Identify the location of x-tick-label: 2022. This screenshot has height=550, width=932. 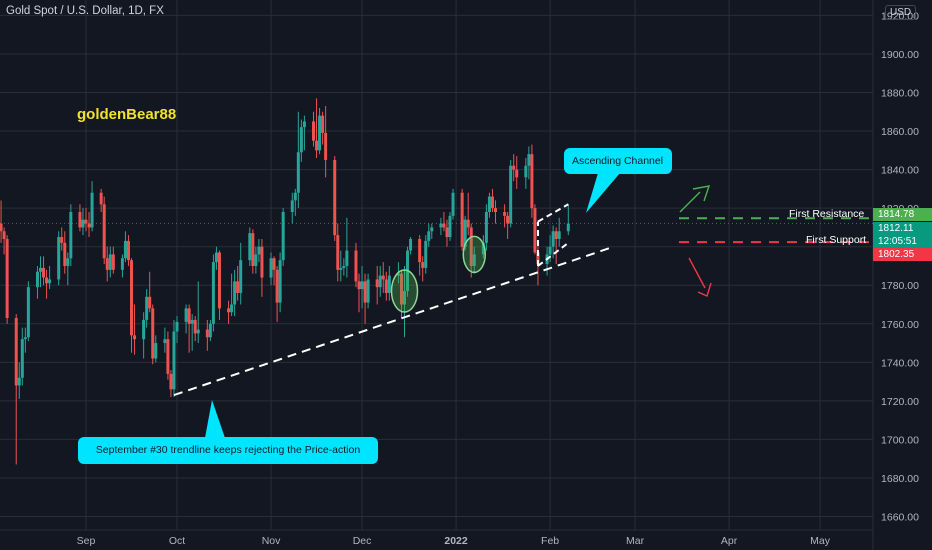
(456, 541).